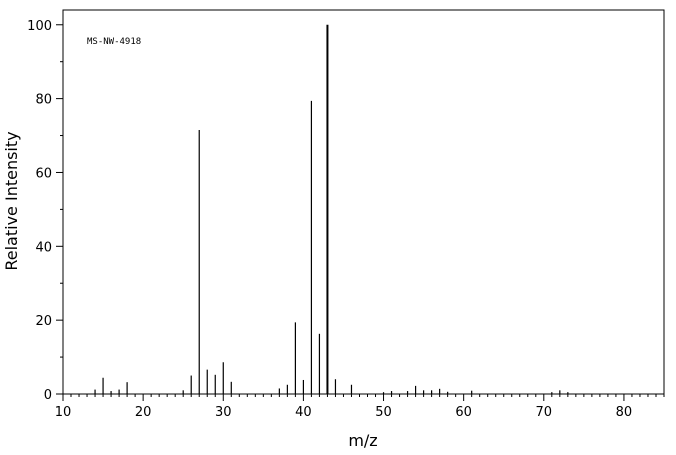  Describe the element at coordinates (463, 412) in the screenshot. I see `x-tick-label: 60` at that location.